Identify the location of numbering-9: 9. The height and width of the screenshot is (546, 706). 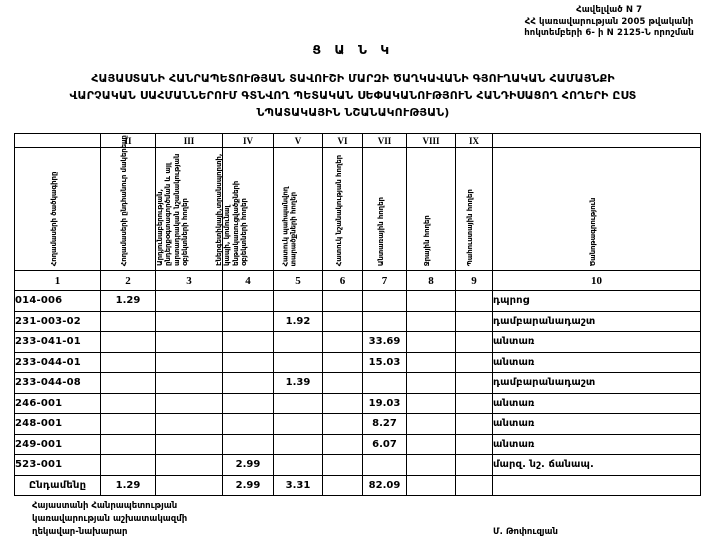
(474, 280).